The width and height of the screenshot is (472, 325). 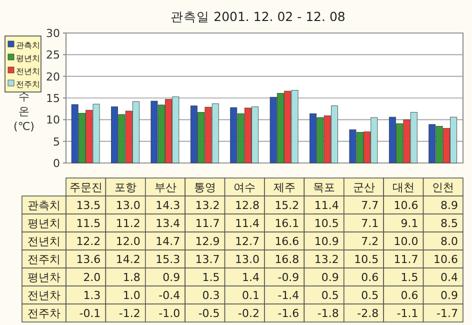 I want to click on data-label: -0.1, so click(x=90, y=313).